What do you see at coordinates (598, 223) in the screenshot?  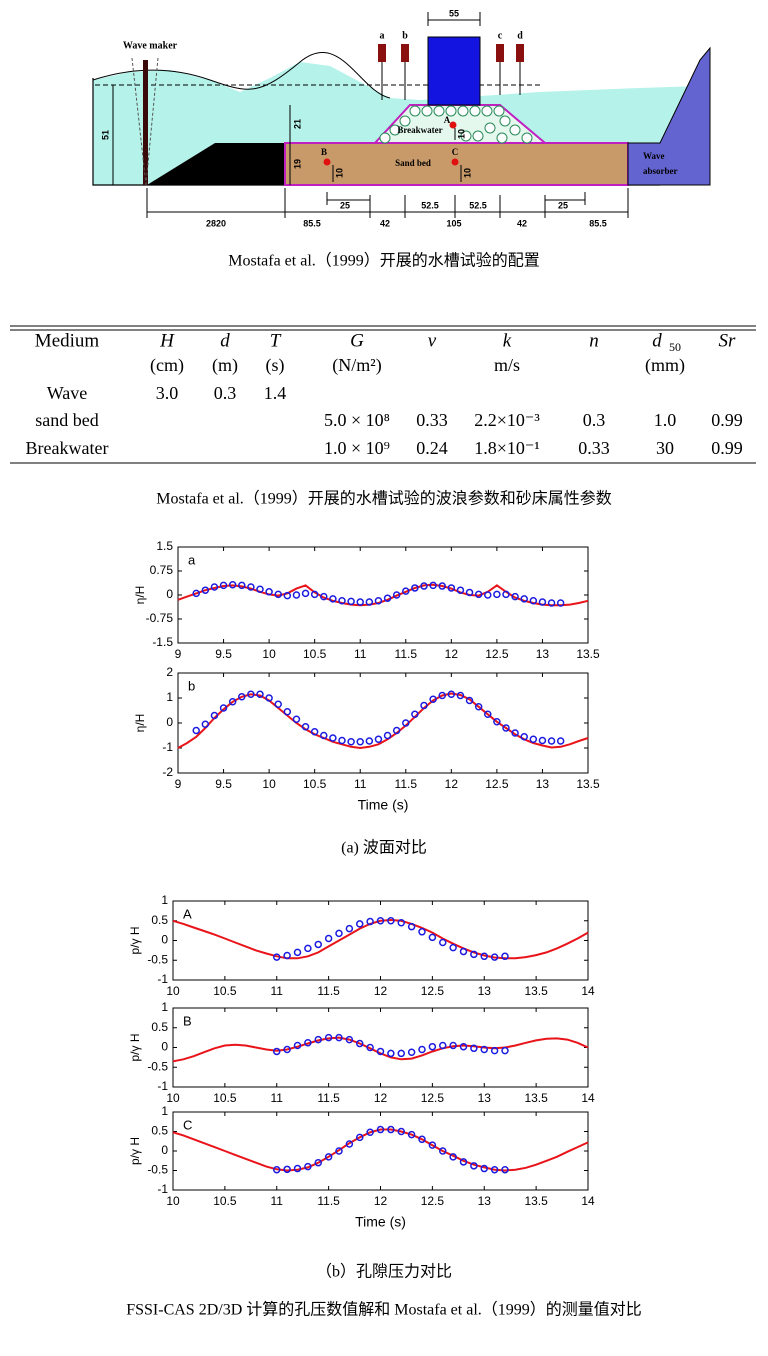 I see `dimension: 85.5` at bounding box center [598, 223].